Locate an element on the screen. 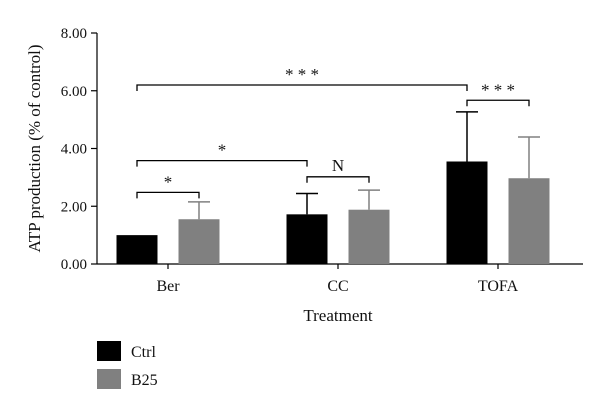 The image size is (600, 414). bar-tofa-ctrl is located at coordinates (467, 212).